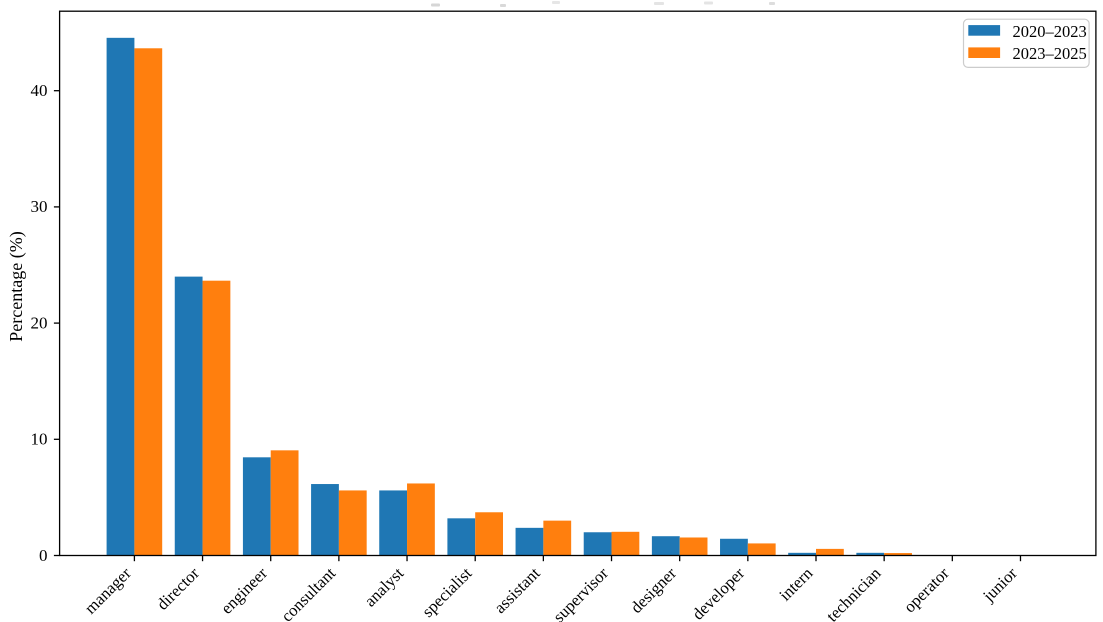 The height and width of the screenshot is (622, 1103). Describe the element at coordinates (1050, 53) in the screenshot. I see `svg-text: 2023–2025` at that location.